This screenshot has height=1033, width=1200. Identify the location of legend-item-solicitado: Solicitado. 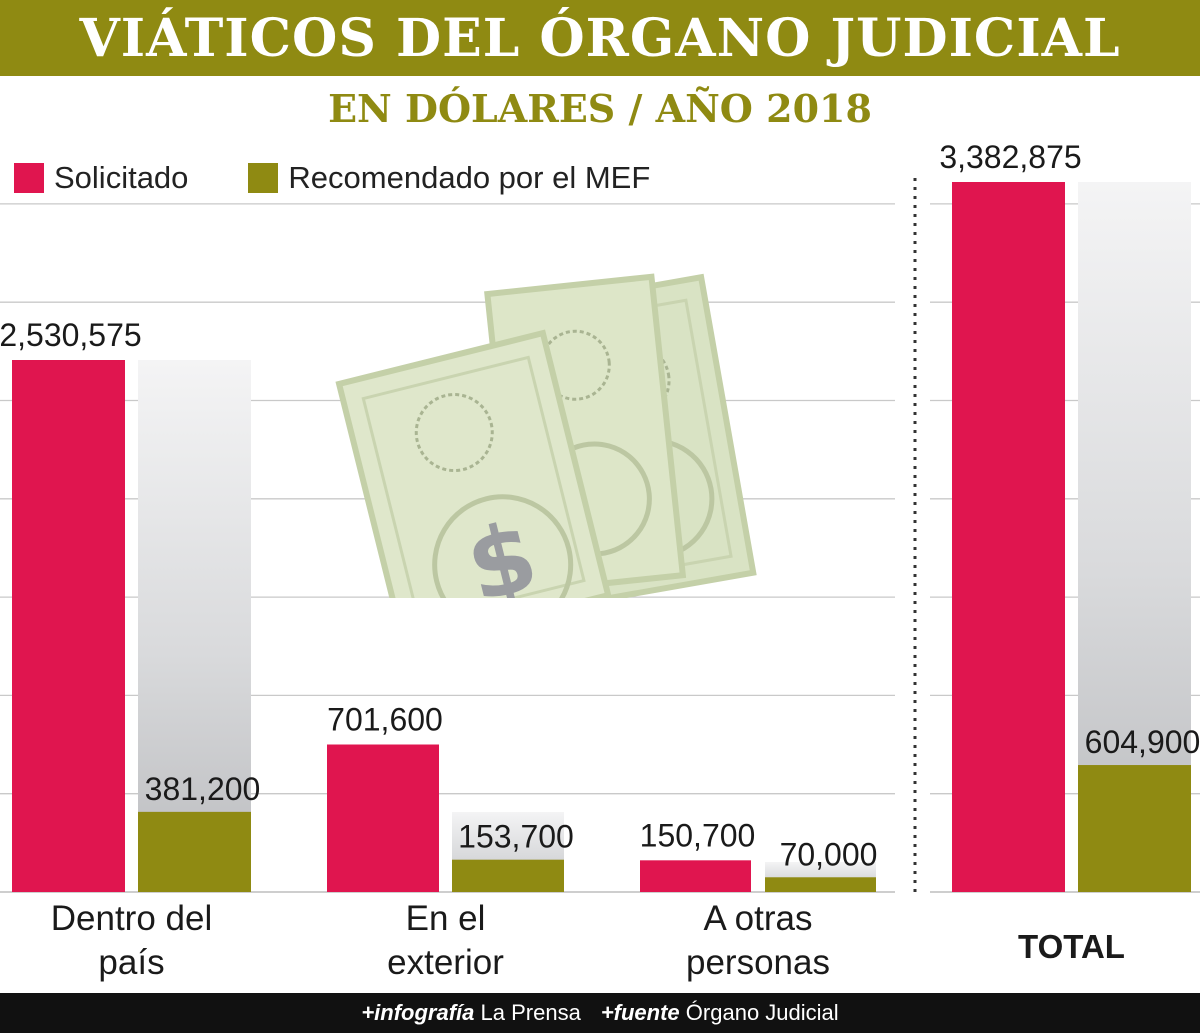
(101, 178).